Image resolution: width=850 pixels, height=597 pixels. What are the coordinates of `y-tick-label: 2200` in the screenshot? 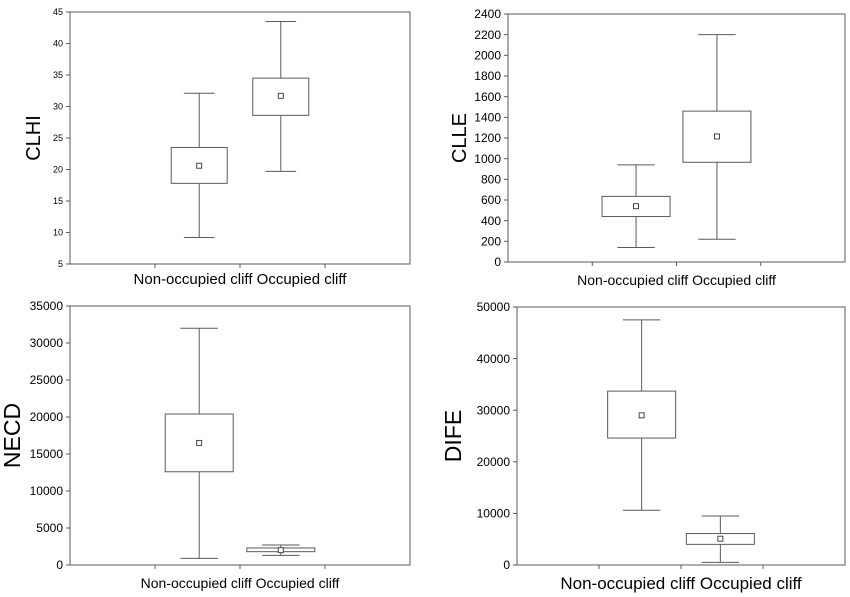 It's located at (487, 35).